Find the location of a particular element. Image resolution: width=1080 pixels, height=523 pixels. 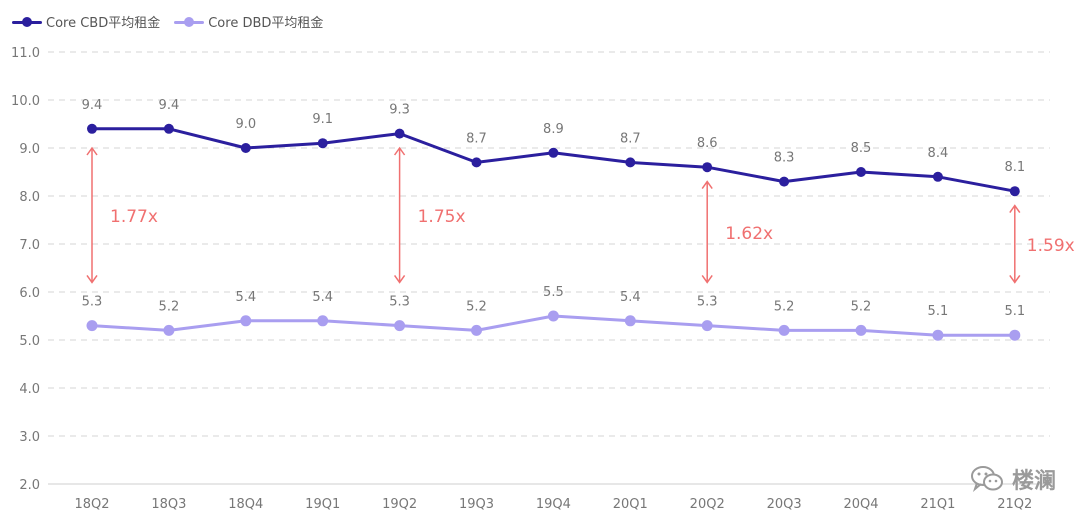

watermark: 楼澜 is located at coordinates (1013, 479).